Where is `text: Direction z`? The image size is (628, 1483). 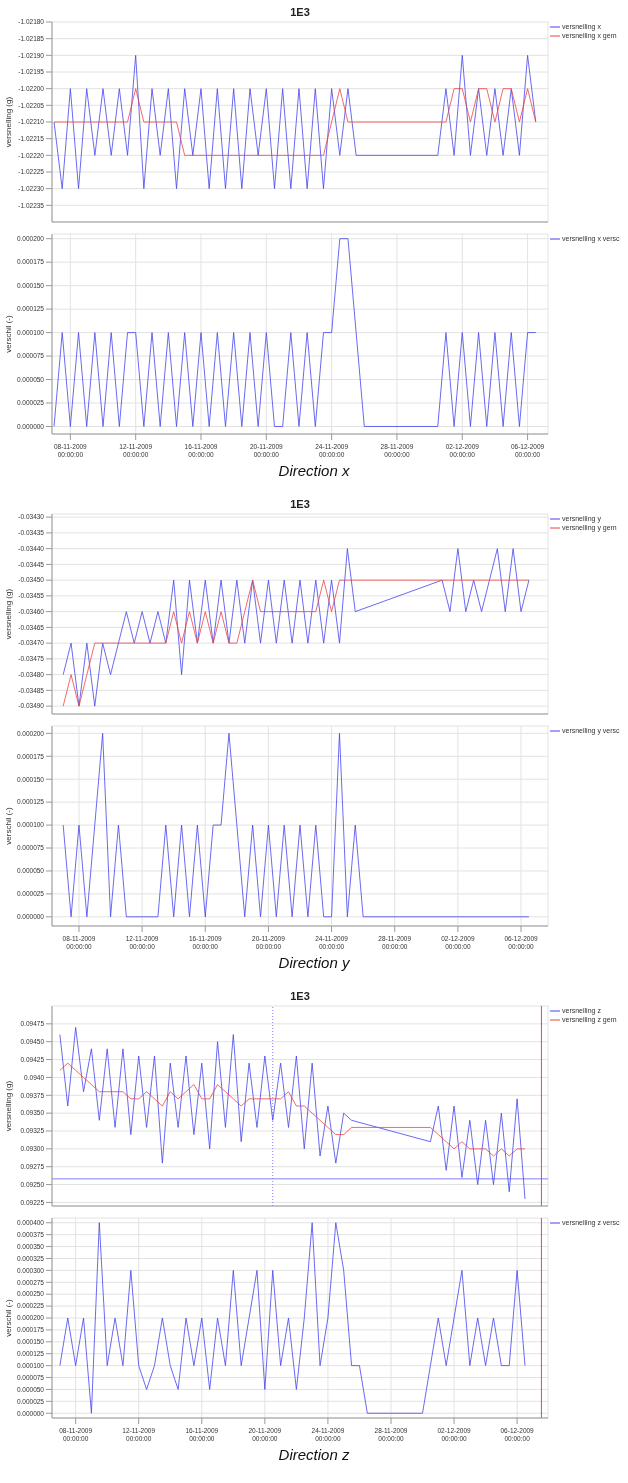
text: Direction z is located at coordinates (314, 1454).